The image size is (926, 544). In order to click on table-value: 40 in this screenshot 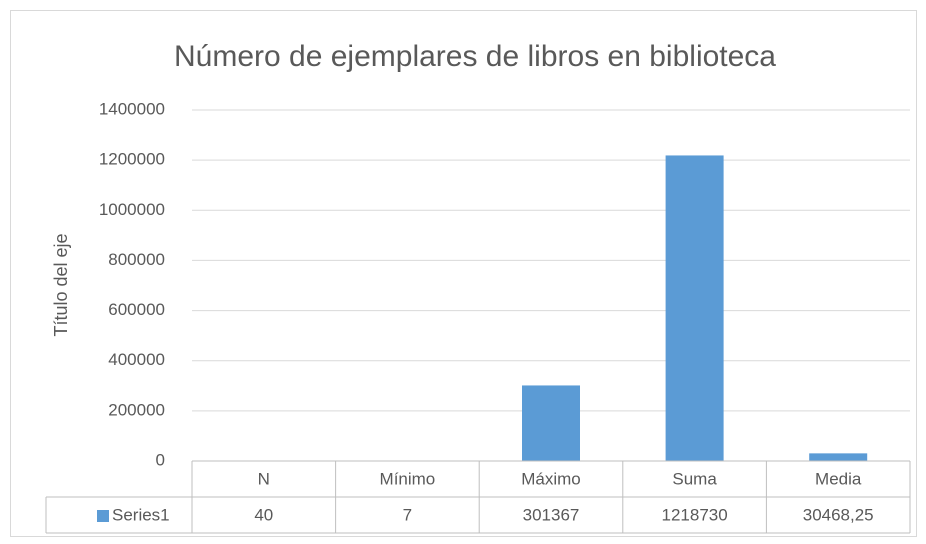, I will do `click(263, 514)`.